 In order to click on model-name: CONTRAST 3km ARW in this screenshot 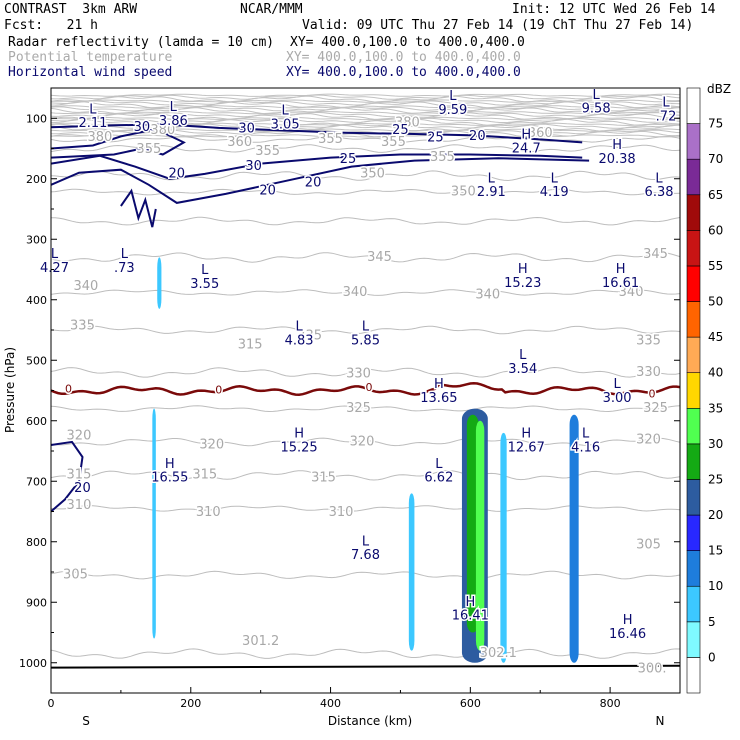, I will do `click(71, 9)`.